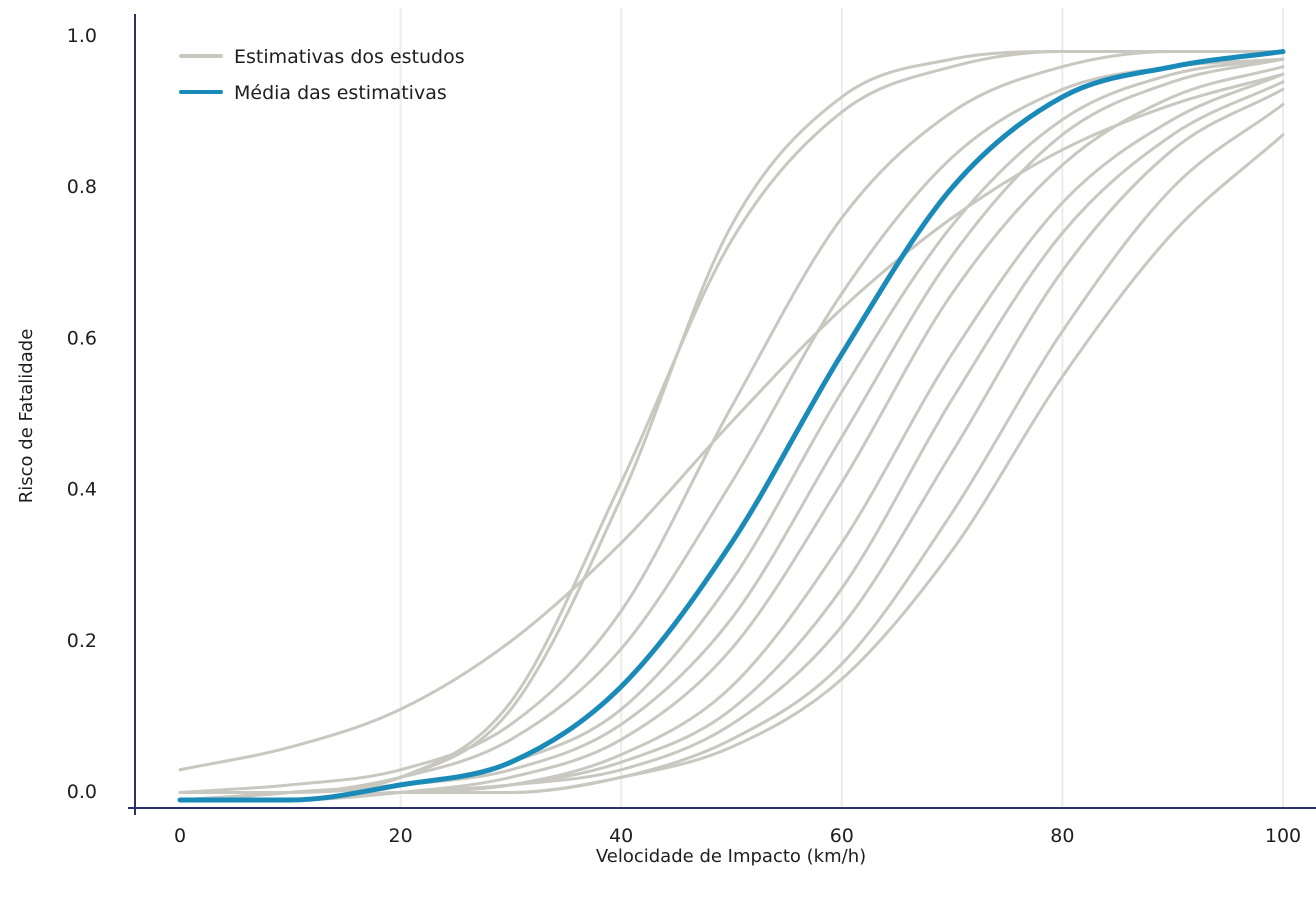  I want to click on y-tick-labels: 0.0 0.2 0.4 0.6 0.8 1.0, so click(82, 414).